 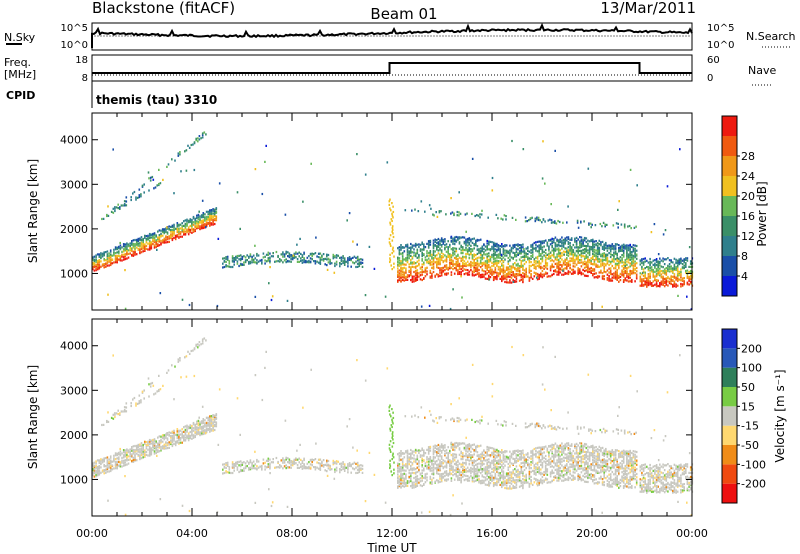 I want to click on station-title: Blackstone (fitACF), so click(x=163, y=8).